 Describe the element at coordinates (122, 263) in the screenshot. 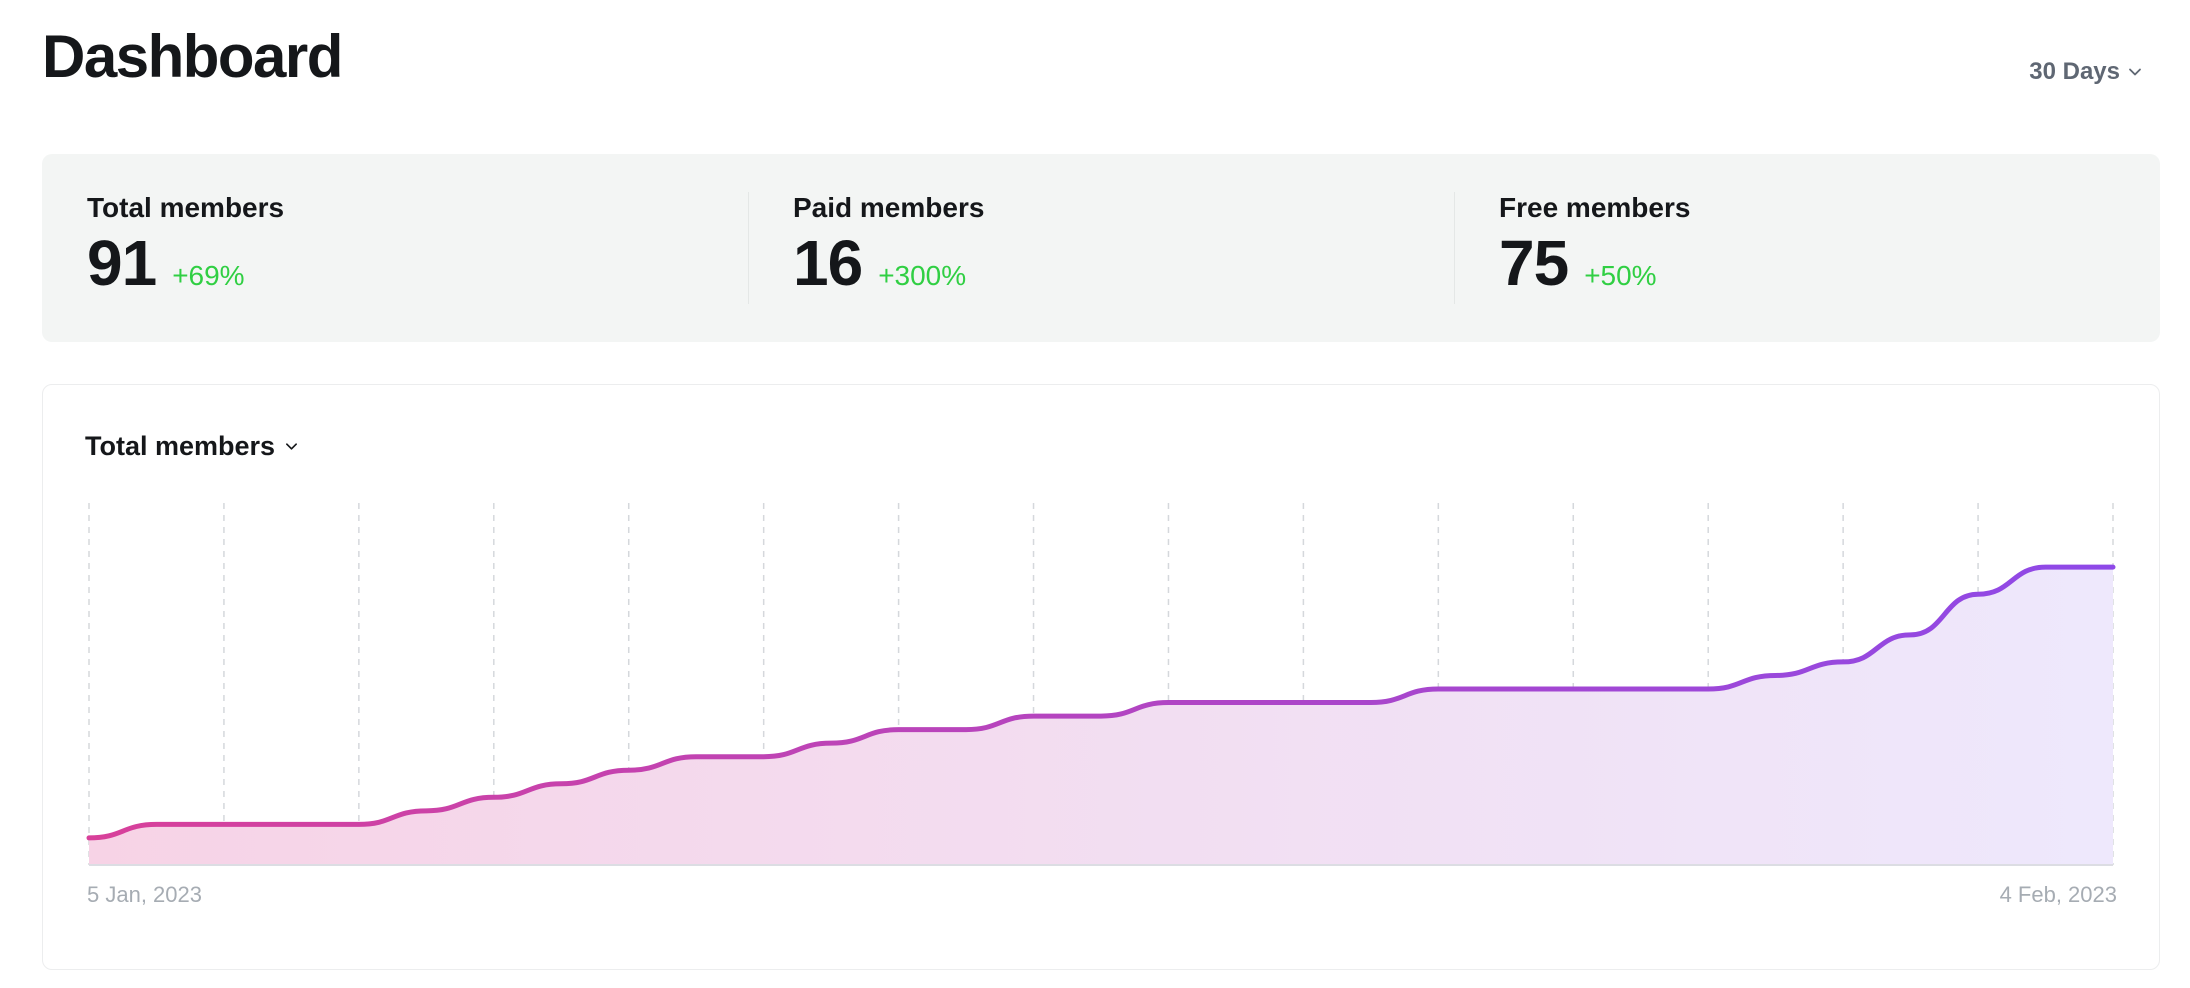

I see `kpi-value: 91` at that location.